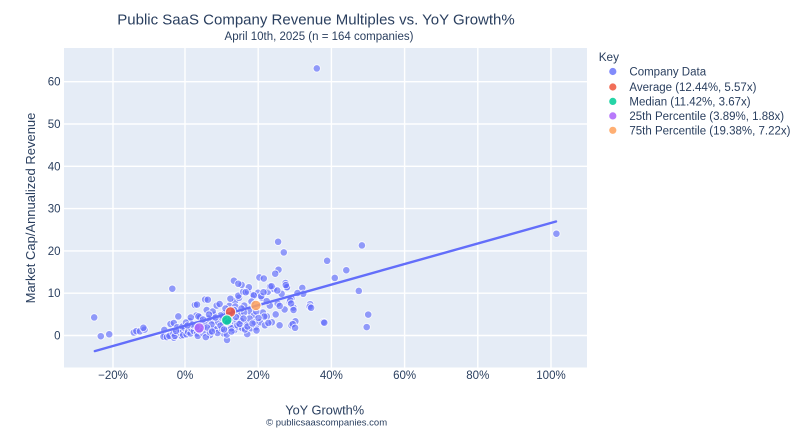  What do you see at coordinates (54, 210) in the screenshot?
I see `svg-text: 30` at bounding box center [54, 210].